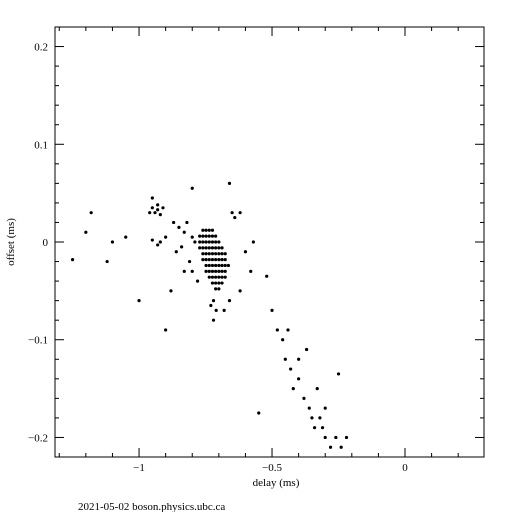 This screenshot has width=512, height=512. What do you see at coordinates (41, 145) in the screenshot?
I see `y-tick-label: 0.1` at bounding box center [41, 145].